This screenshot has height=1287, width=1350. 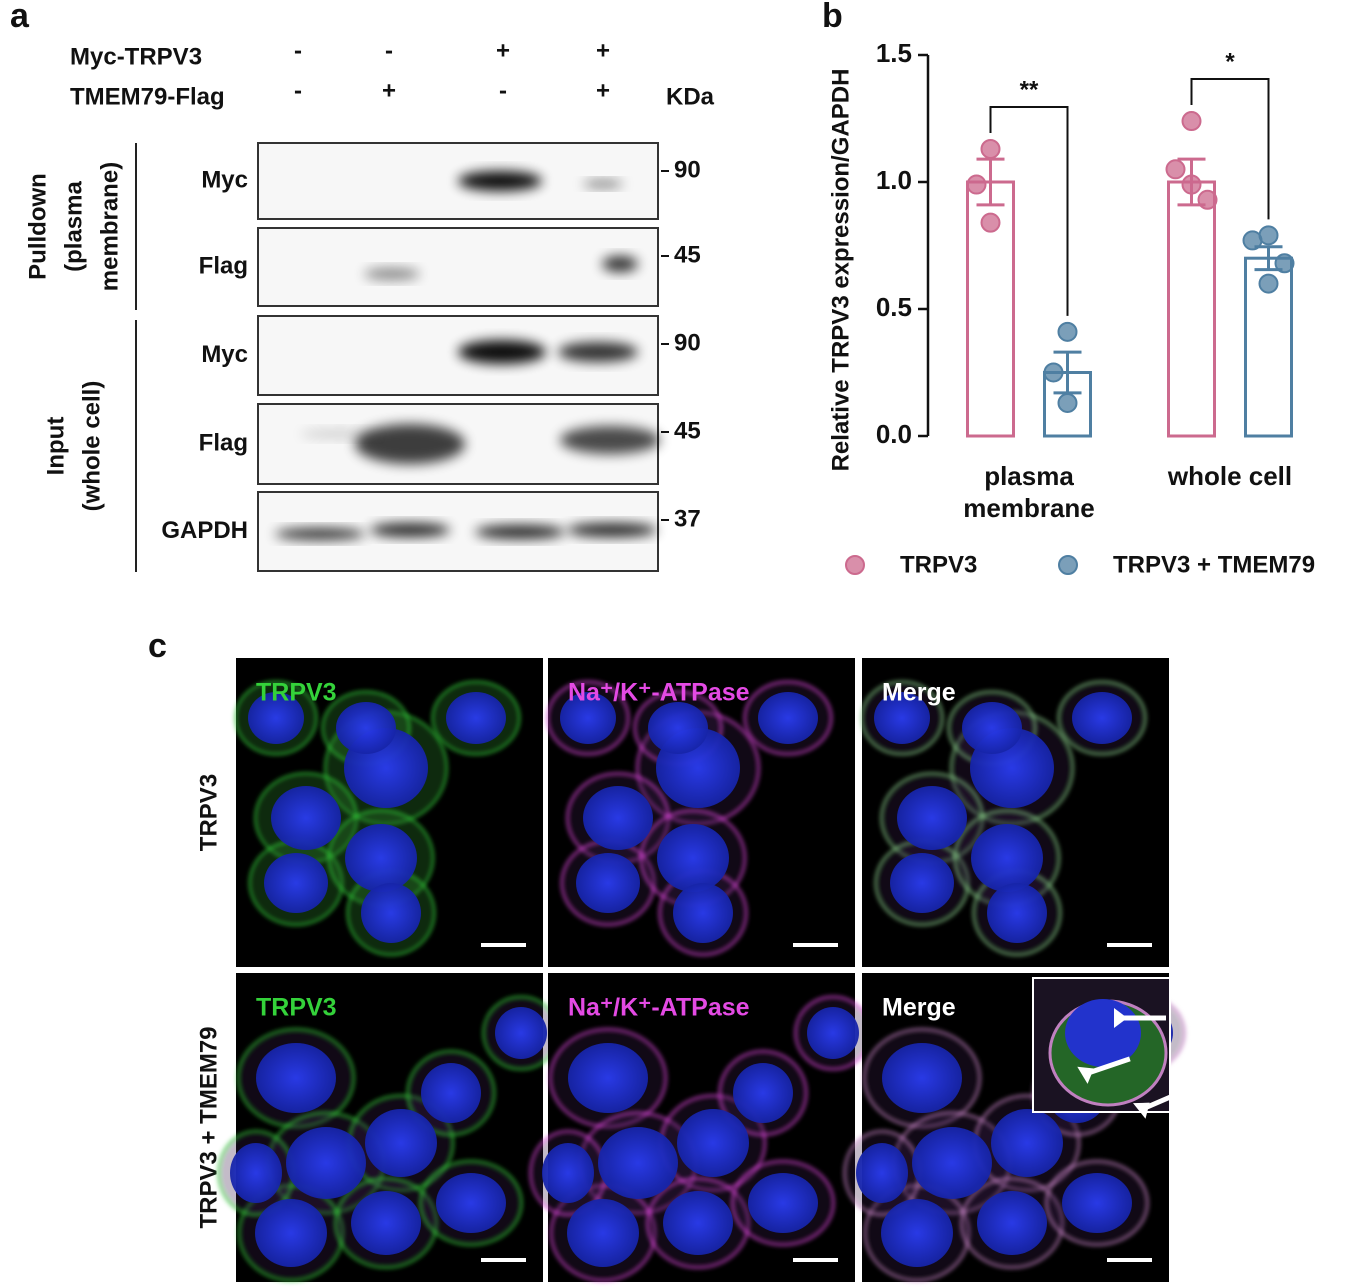 What do you see at coordinates (109, 226) in the screenshot?
I see `group-label: membrane)` at bounding box center [109, 226].